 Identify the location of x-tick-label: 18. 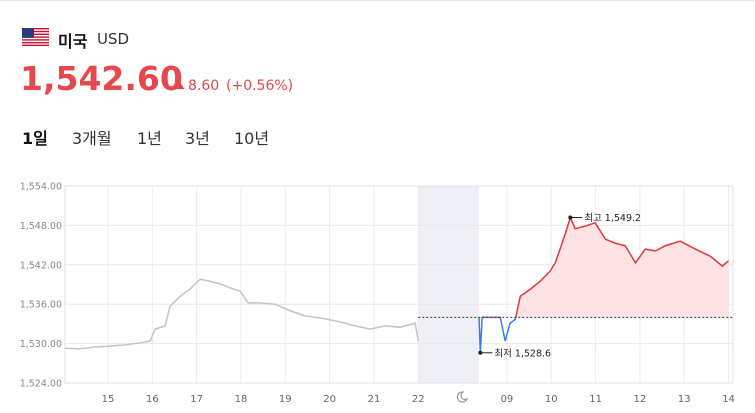
(241, 399).